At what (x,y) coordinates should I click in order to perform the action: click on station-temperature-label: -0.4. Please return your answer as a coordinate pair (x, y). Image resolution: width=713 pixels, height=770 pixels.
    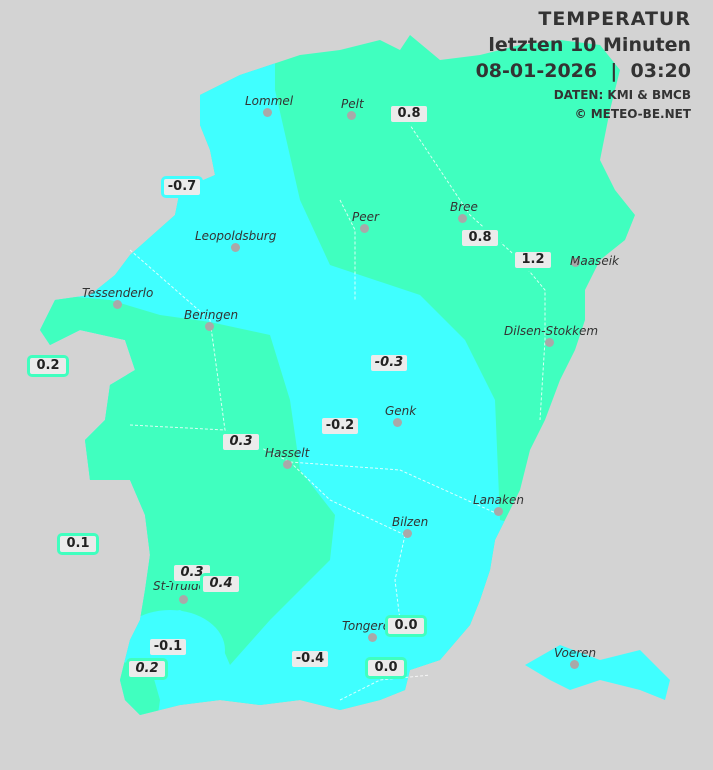
    Looking at the image, I should click on (310, 659).